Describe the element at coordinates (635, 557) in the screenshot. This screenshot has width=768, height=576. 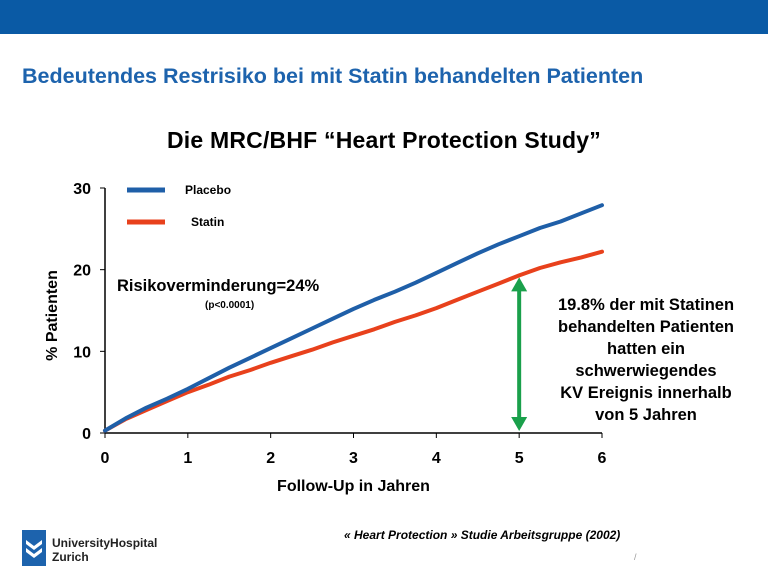
I see `page-mark: /` at that location.